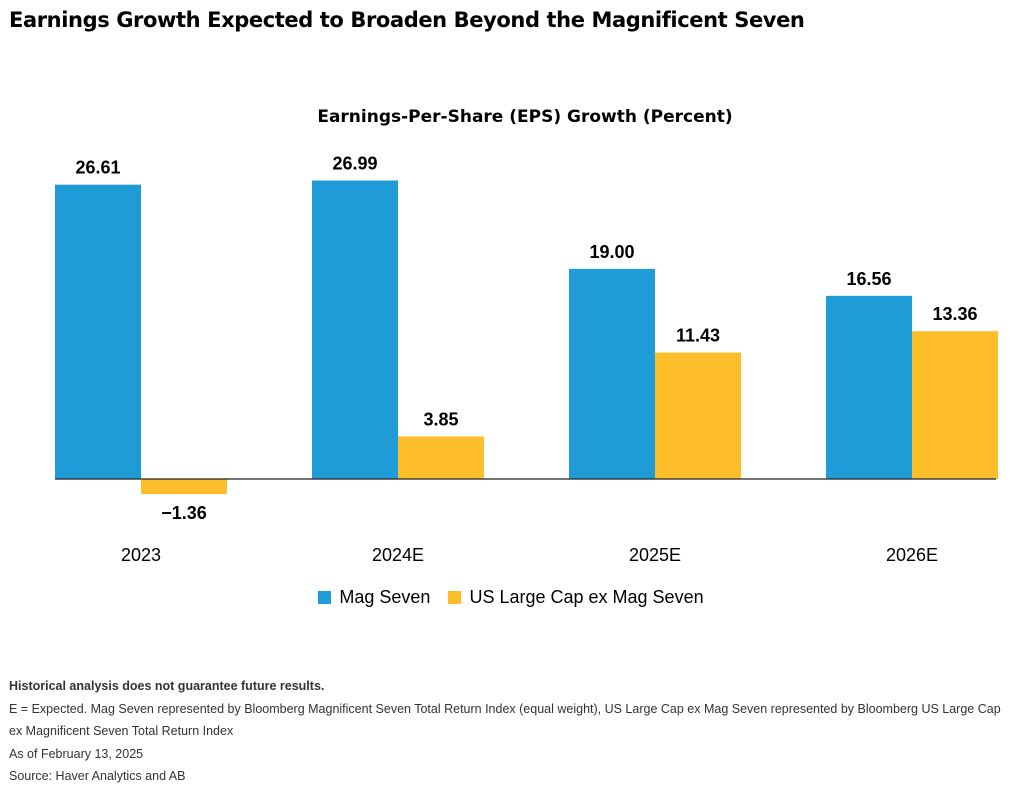 The width and height of the screenshot is (1022, 804). I want to click on legend-item-mag-seven: Mag Seven, so click(374, 597).